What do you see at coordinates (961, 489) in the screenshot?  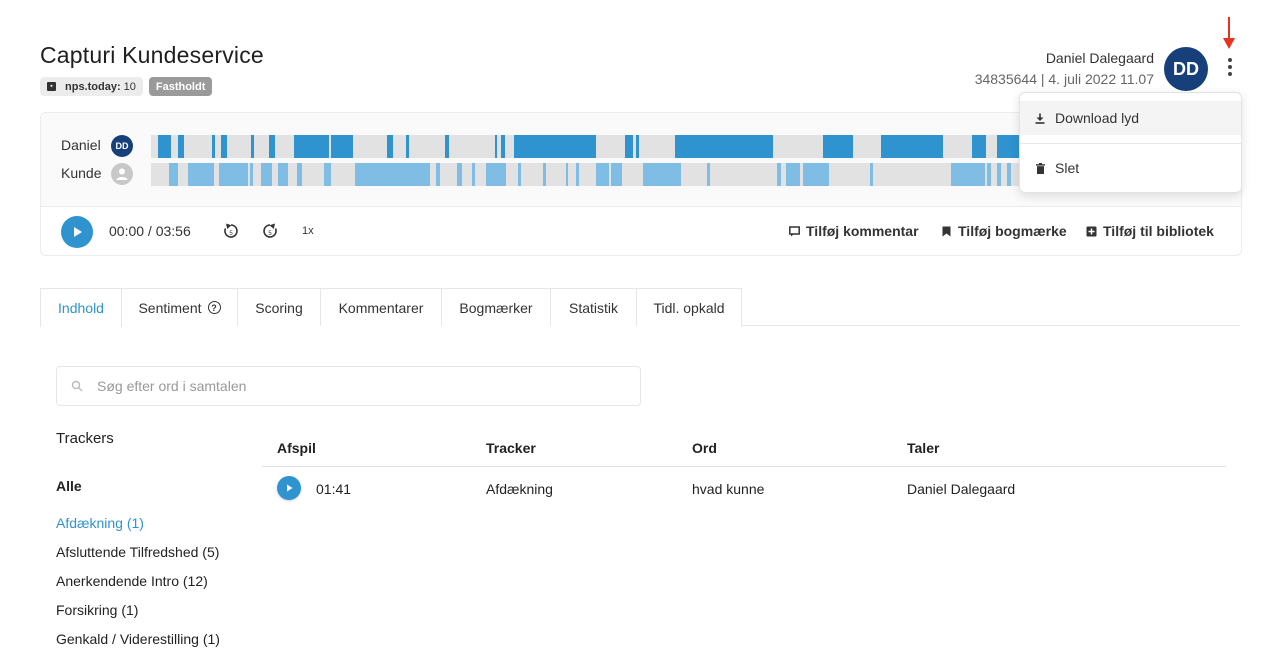 I see `row-speaker: Daniel Dalegaard` at bounding box center [961, 489].